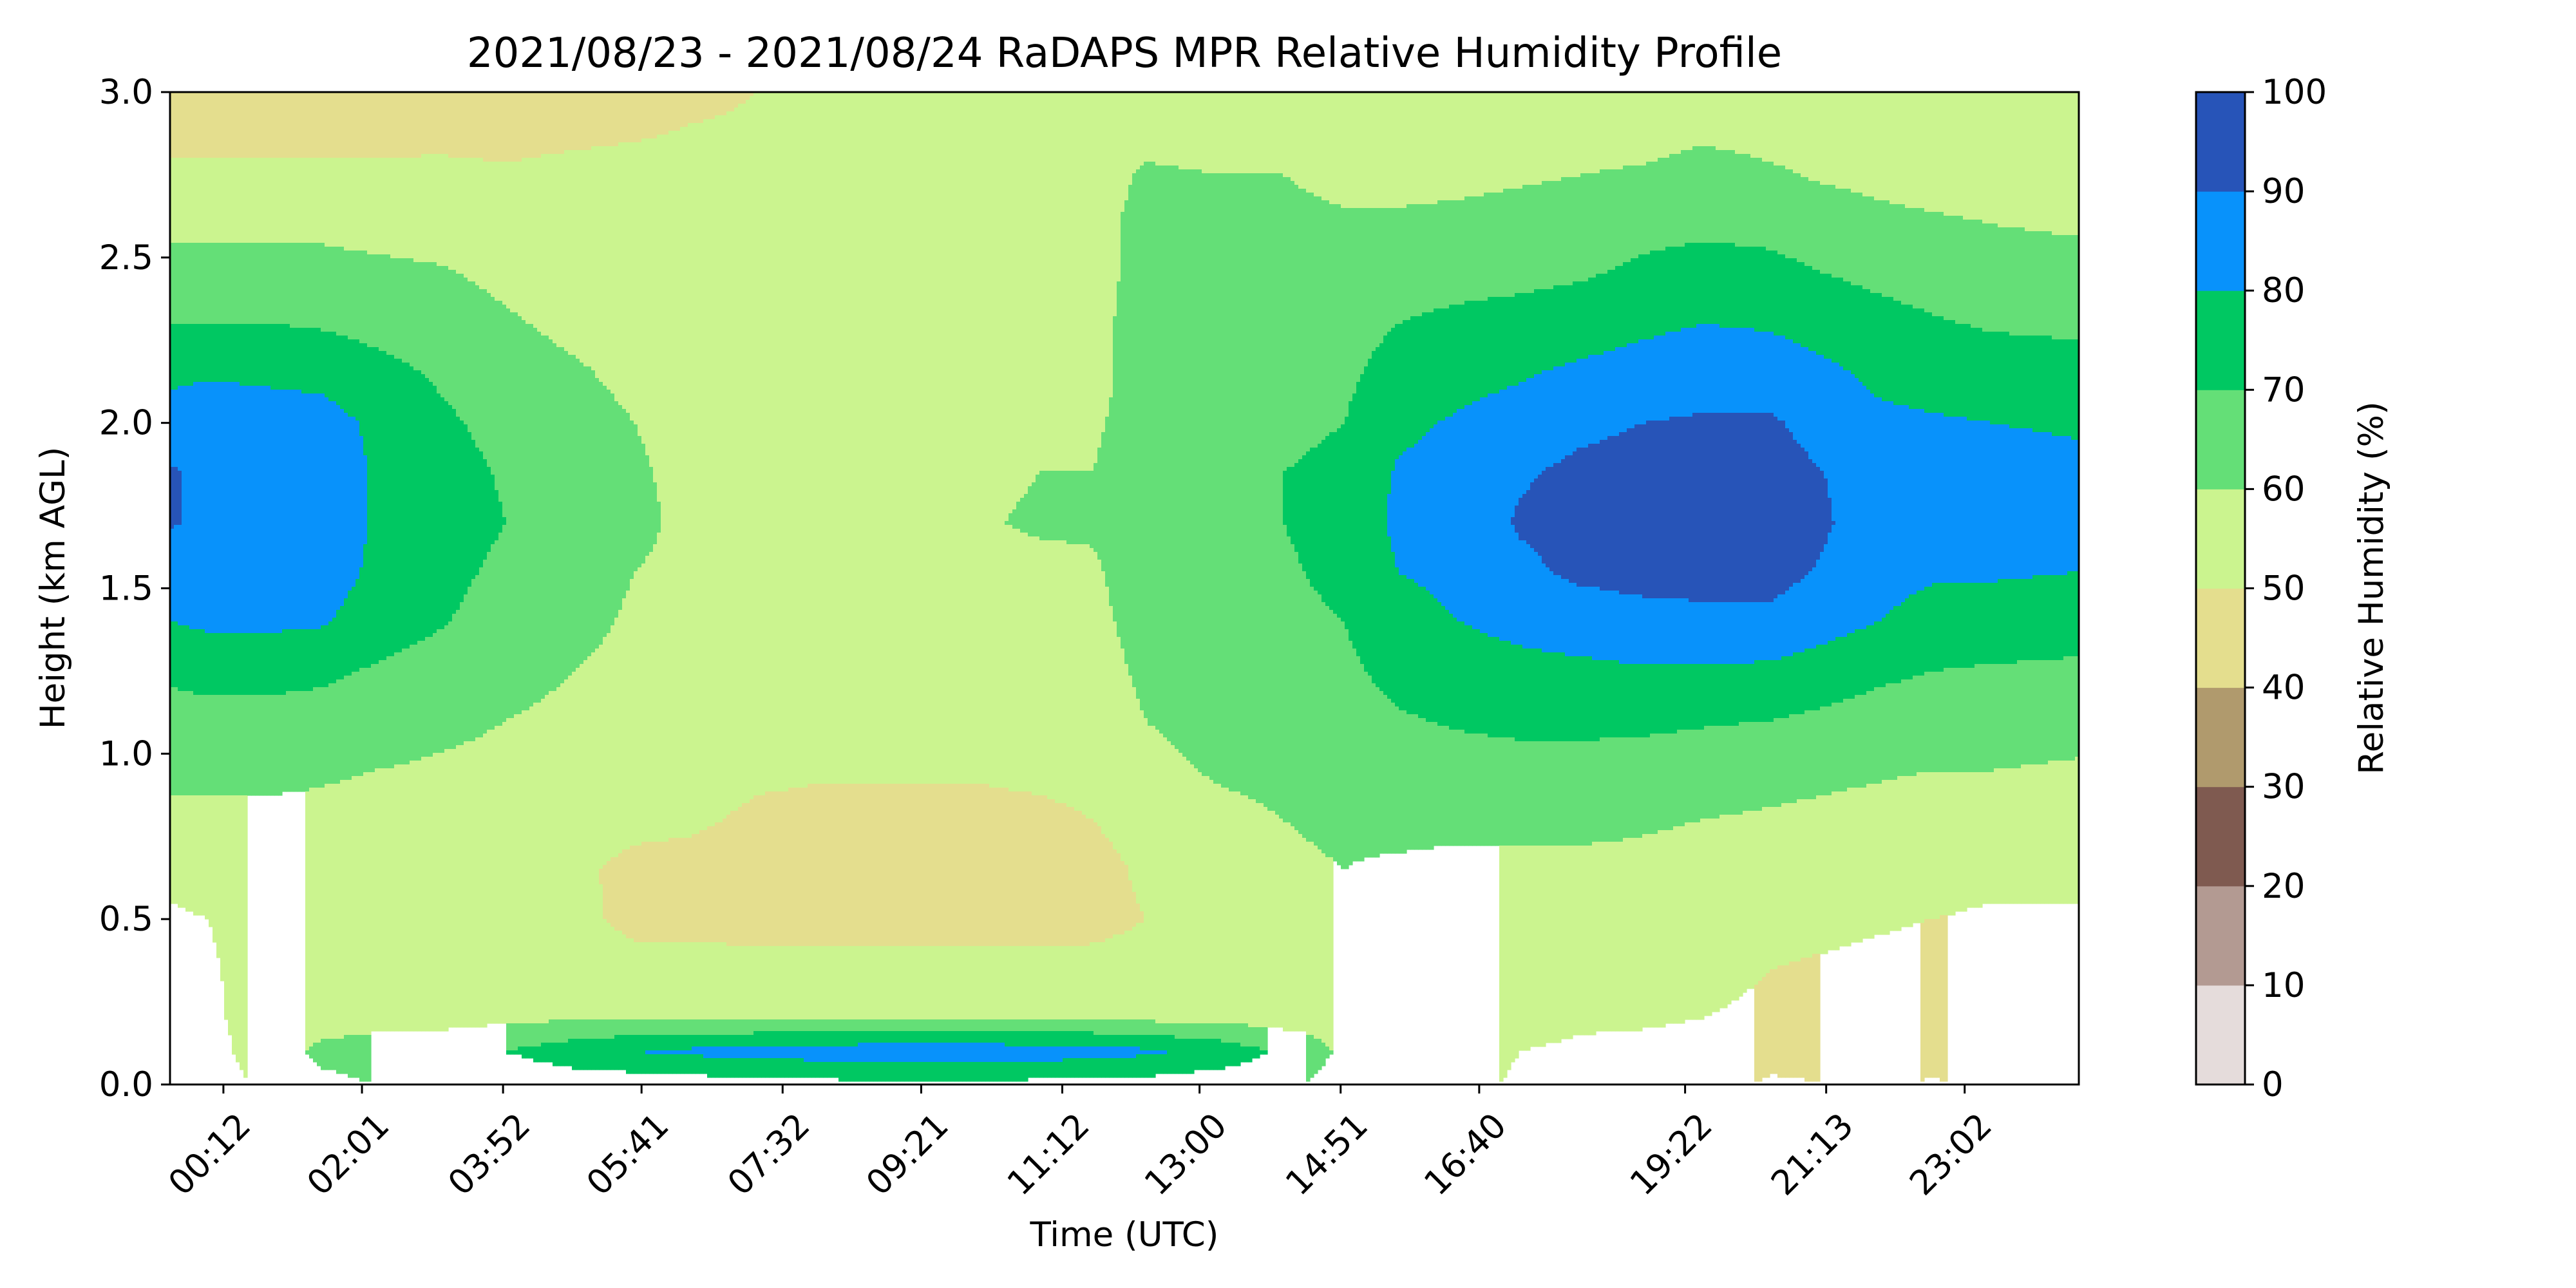 The width and height of the screenshot is (2576, 1288). I want to click on y-tick-label: 2.5, so click(126, 258).